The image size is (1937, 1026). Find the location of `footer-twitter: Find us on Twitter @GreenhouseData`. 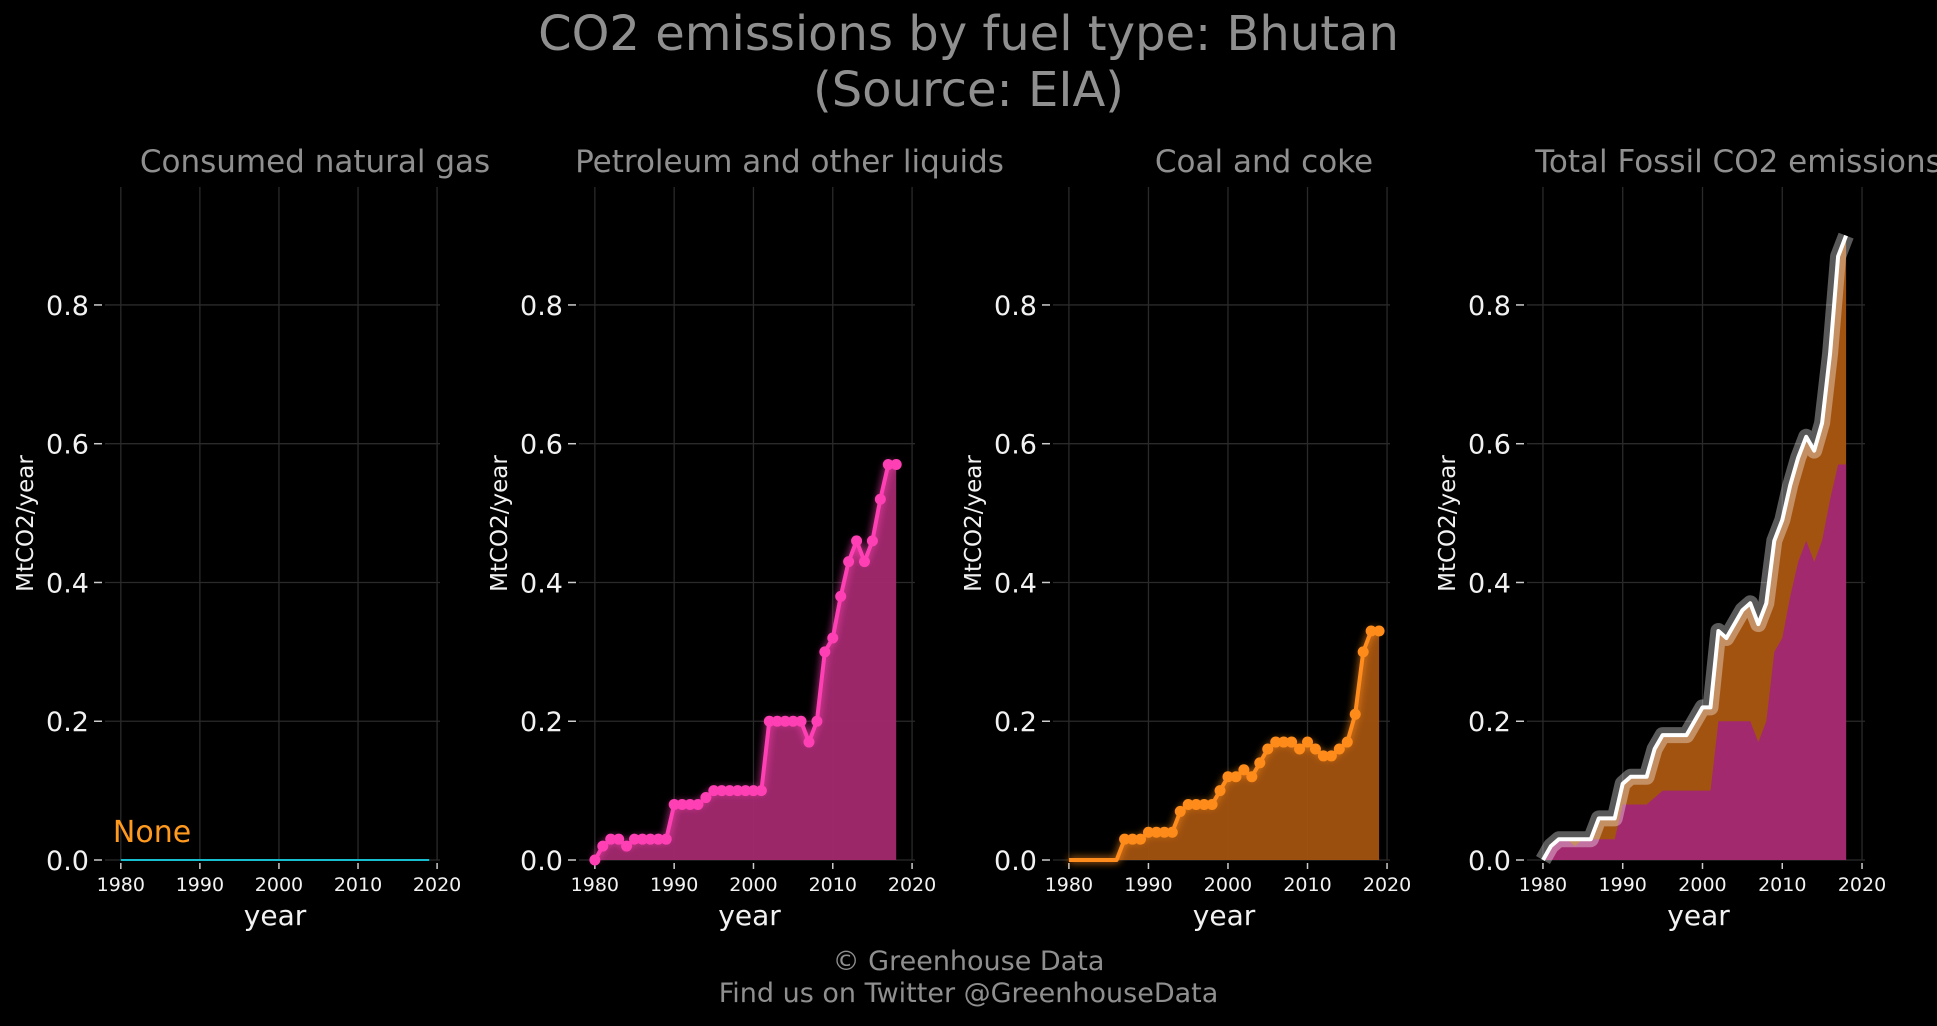

footer-twitter: Find us on Twitter @GreenhouseData is located at coordinates (968, 993).